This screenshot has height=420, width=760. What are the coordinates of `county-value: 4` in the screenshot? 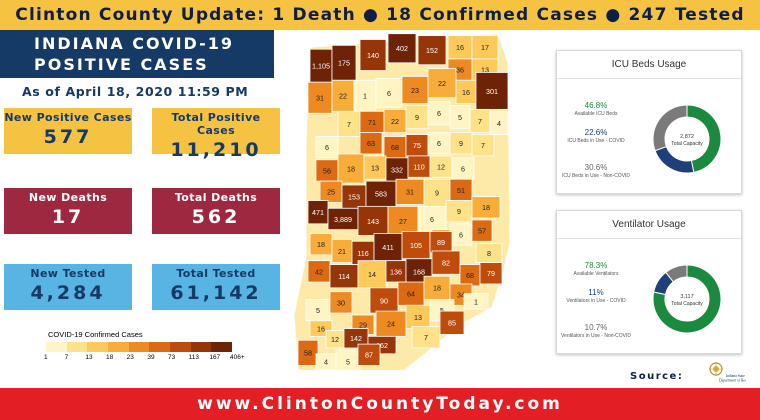 It's located at (326, 363).